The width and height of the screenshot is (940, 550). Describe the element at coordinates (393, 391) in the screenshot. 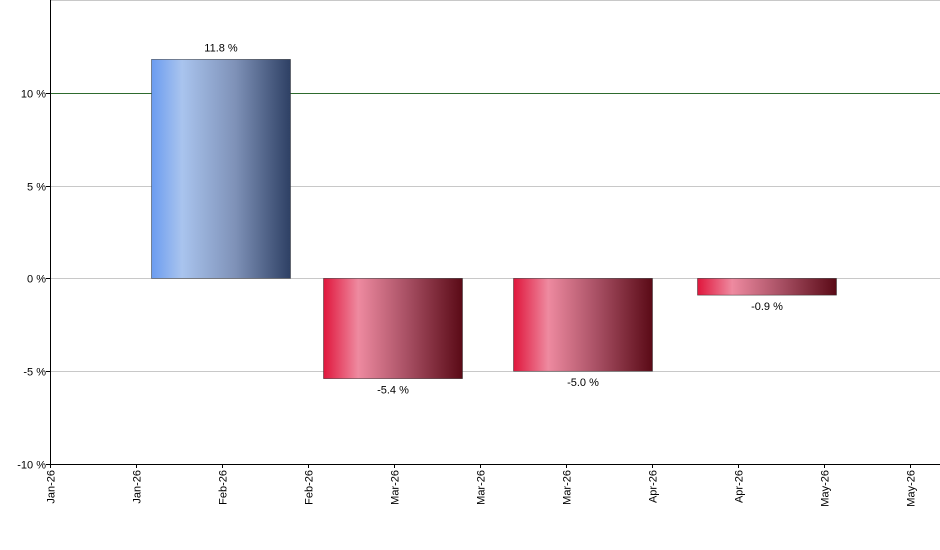

I see `bar-data-label: -5.4 %` at that location.